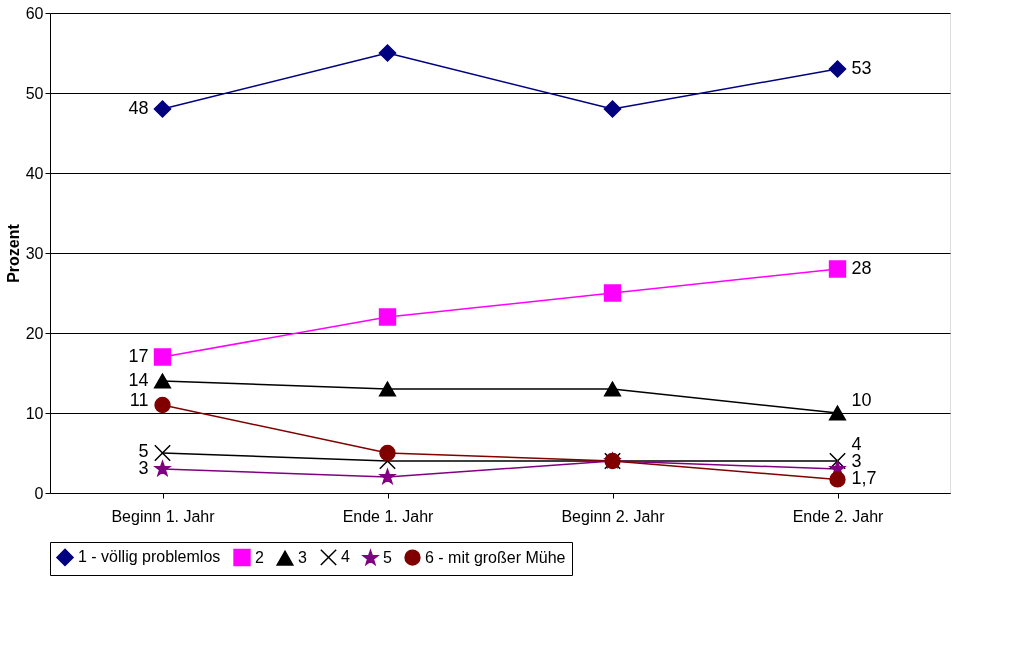  Describe the element at coordinates (13, 253) in the screenshot. I see `y-axis-title: Prozent` at that location.